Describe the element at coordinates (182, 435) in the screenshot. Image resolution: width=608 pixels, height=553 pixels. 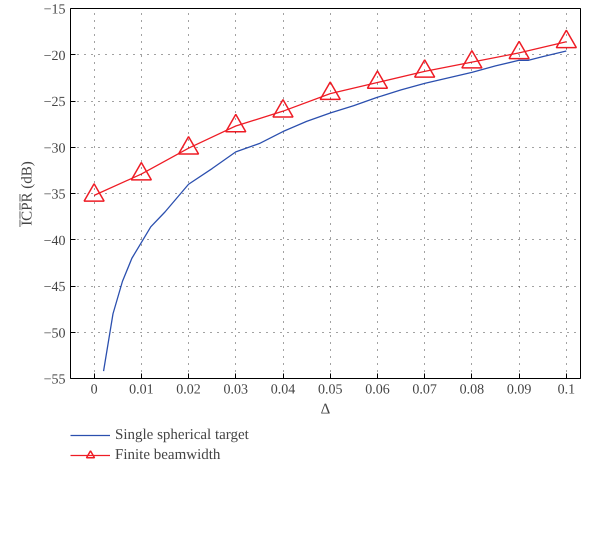
I see `legend-label: Single spherical target` at that location.